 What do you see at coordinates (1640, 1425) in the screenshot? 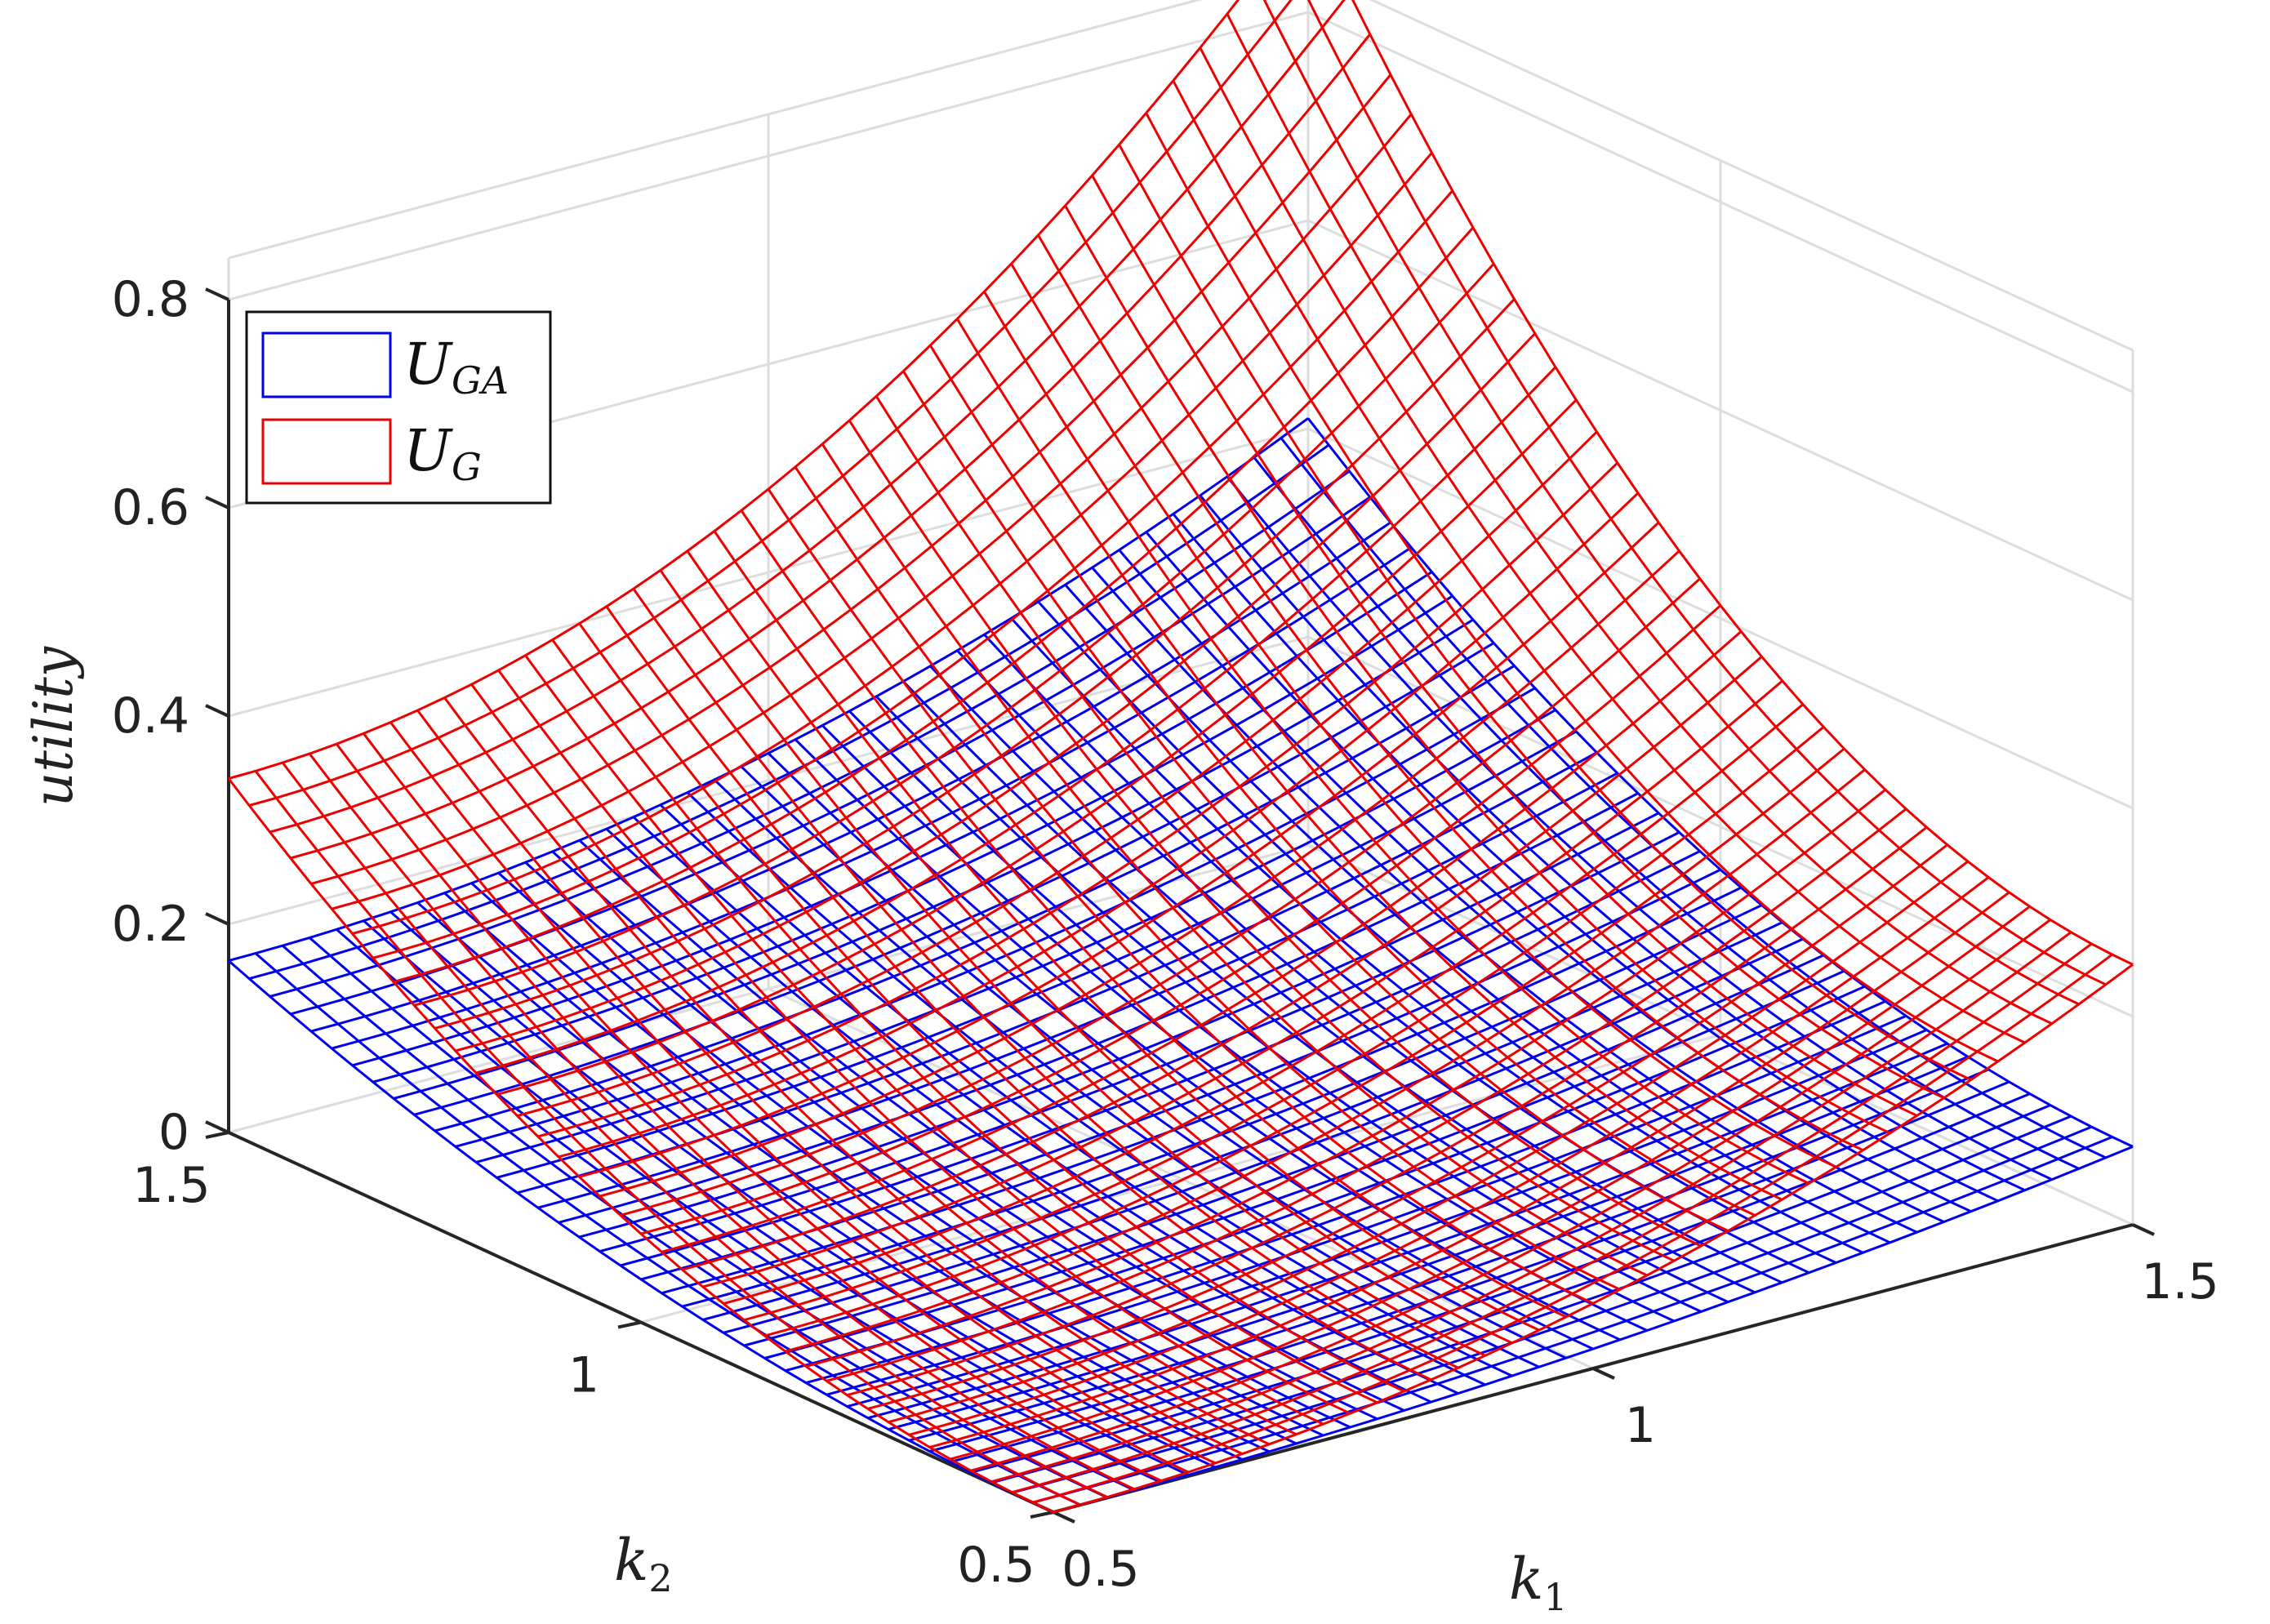
I see `x-tick-label: 1` at bounding box center [1640, 1425].